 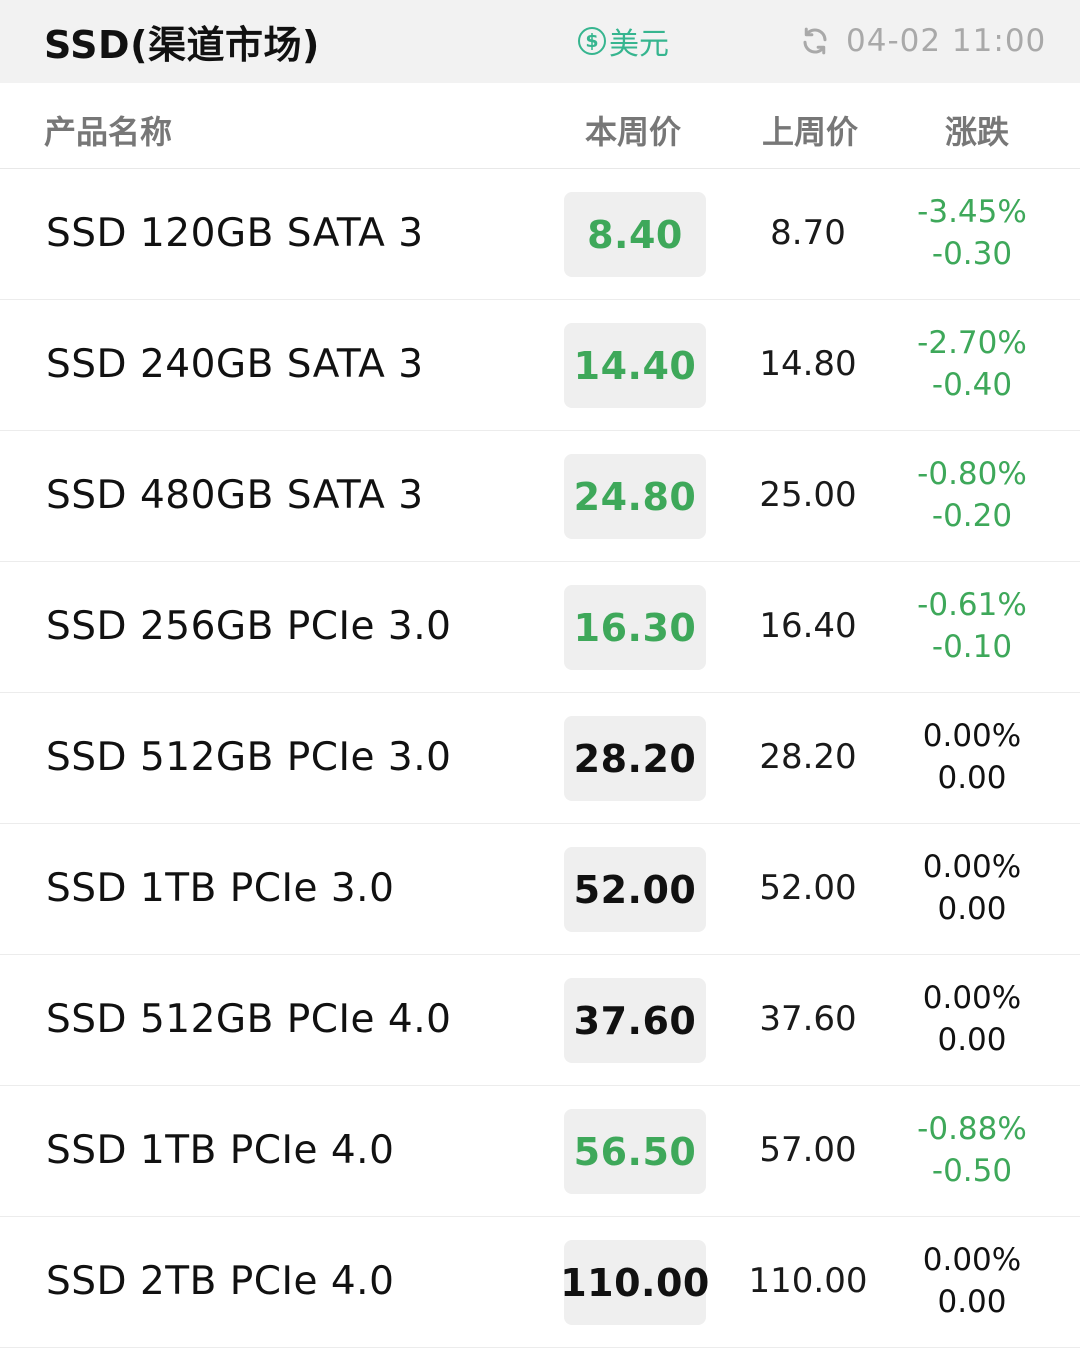 I want to click on last-week-price: 37.60, so click(x=808, y=1019).